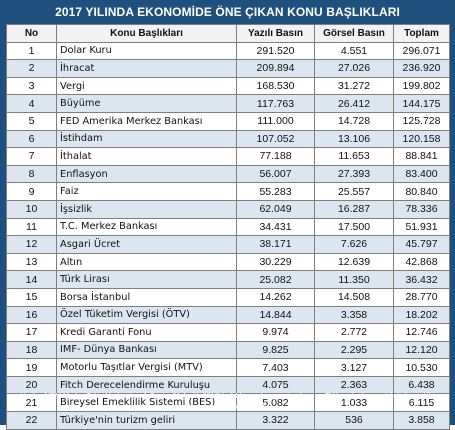 The width and height of the screenshot is (455, 430). Describe the element at coordinates (421, 209) in the screenshot. I see `total-cell: 78.336` at that location.